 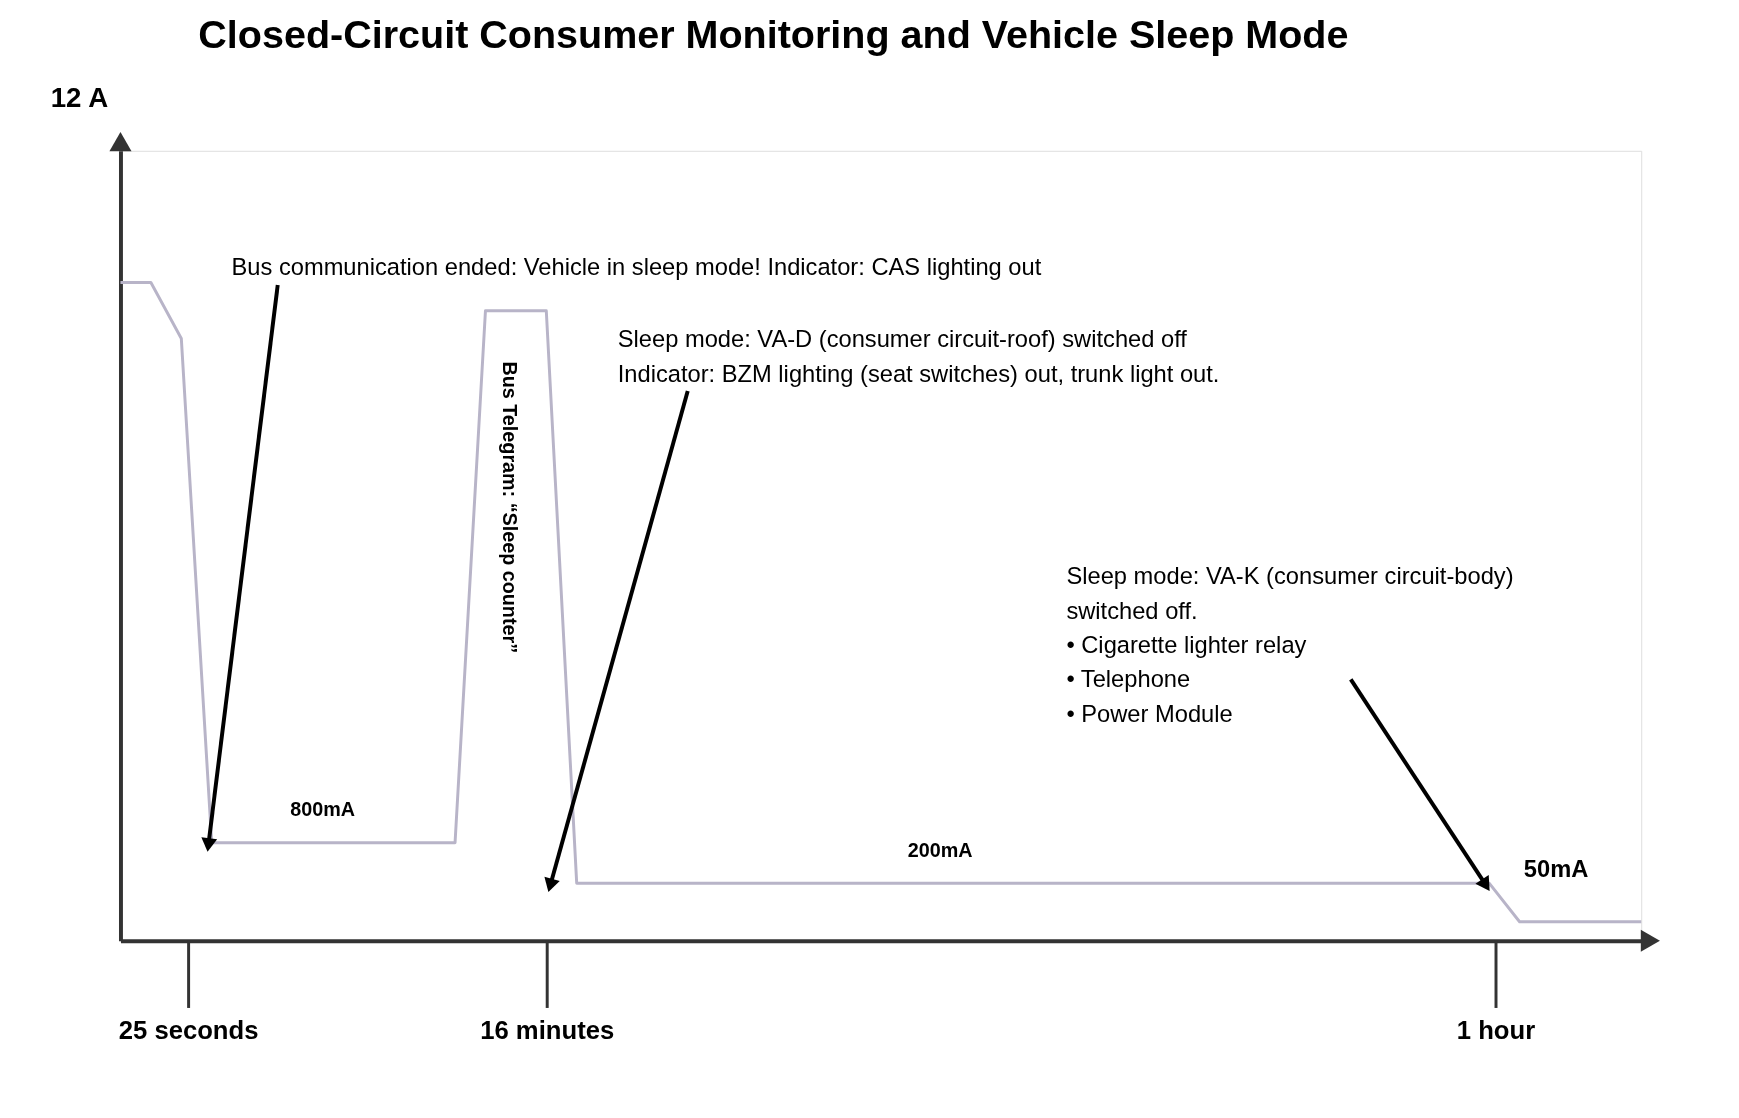 I want to click on text: 12 A, so click(x=79, y=98).